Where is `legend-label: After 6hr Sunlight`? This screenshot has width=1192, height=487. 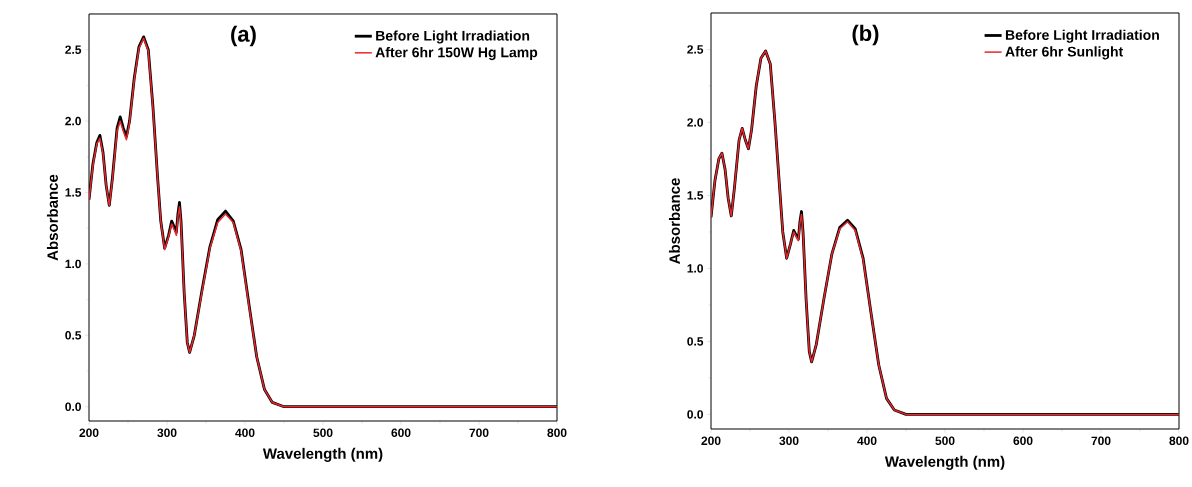
legend-label: After 6hr Sunlight is located at coordinates (1064, 53).